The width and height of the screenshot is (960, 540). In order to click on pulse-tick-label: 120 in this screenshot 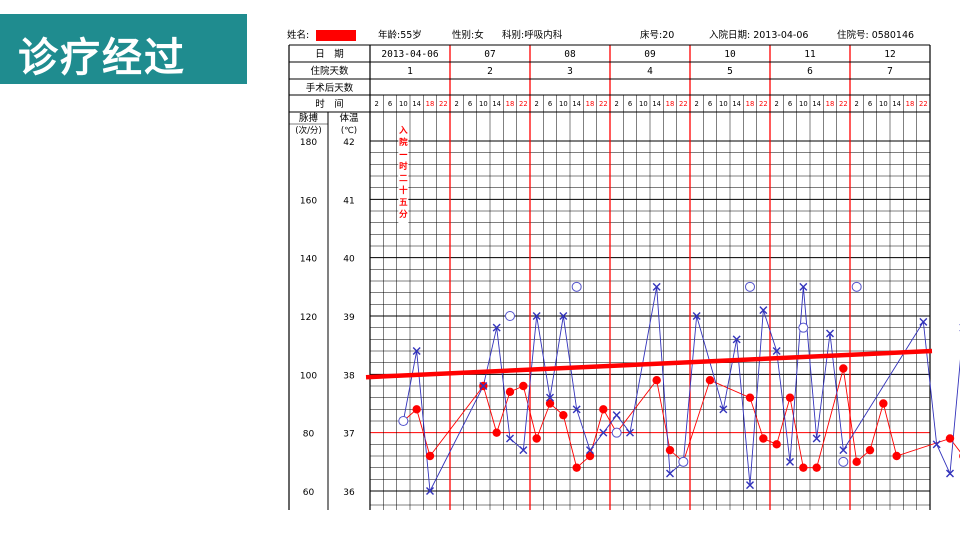, I will do `click(308, 318)`.